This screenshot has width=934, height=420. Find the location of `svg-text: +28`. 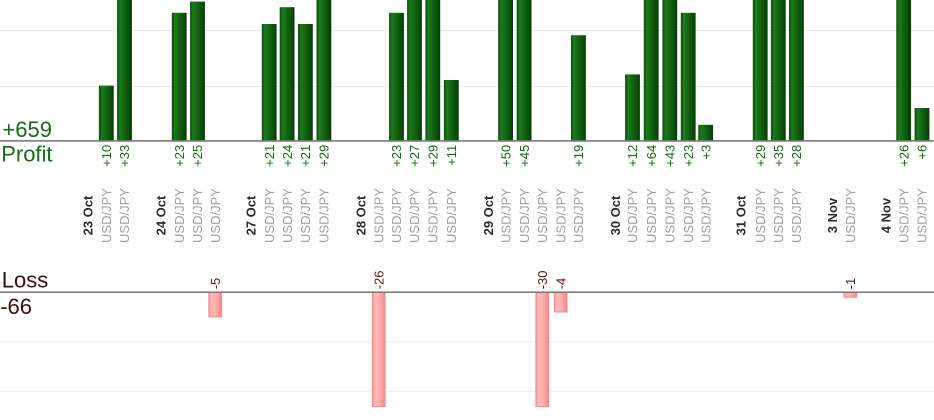

svg-text: +28 is located at coordinates (796, 156).